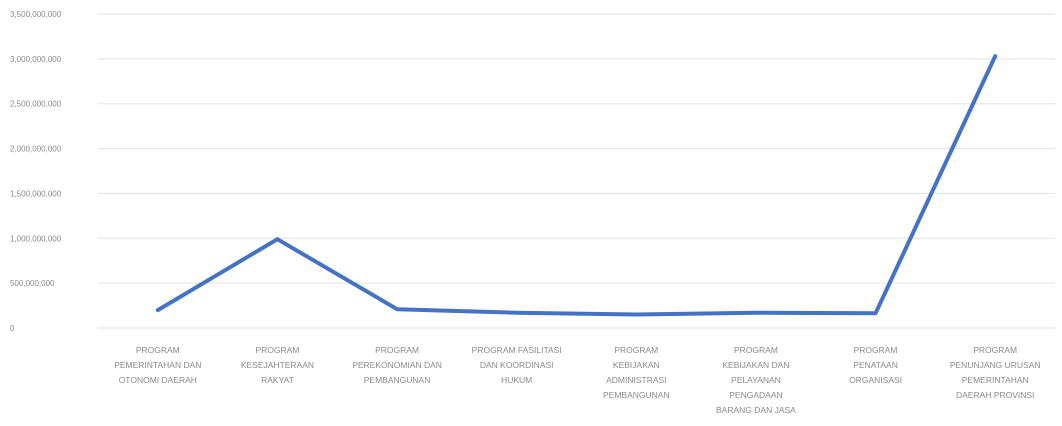  Describe the element at coordinates (397, 365) in the screenshot. I see `x-tick-label: PROGRAM PEREKONOMIAN DAN PEMBANGUNAN` at that location.